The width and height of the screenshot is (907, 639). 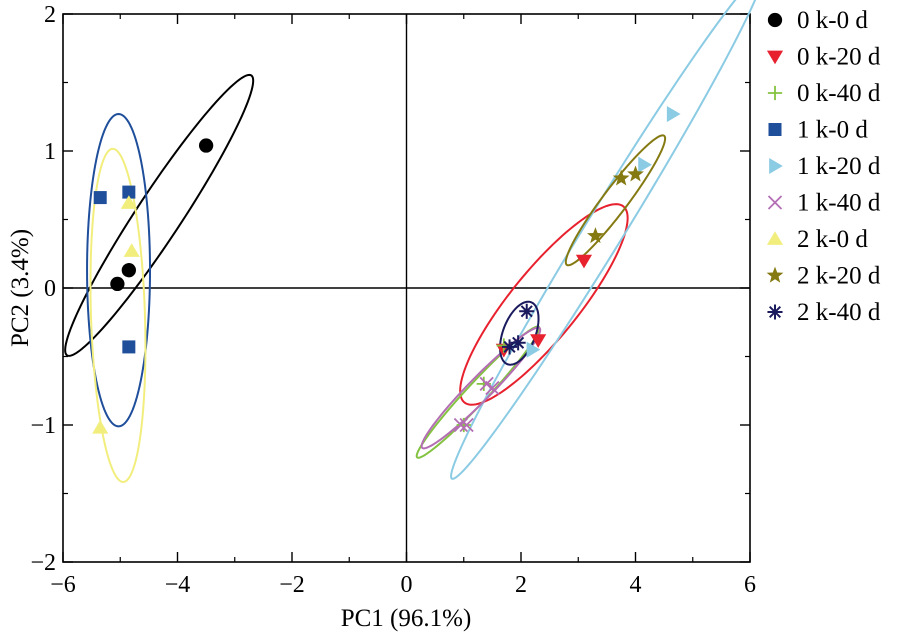 I want to click on x-tick-label: −6, so click(x=63, y=585).